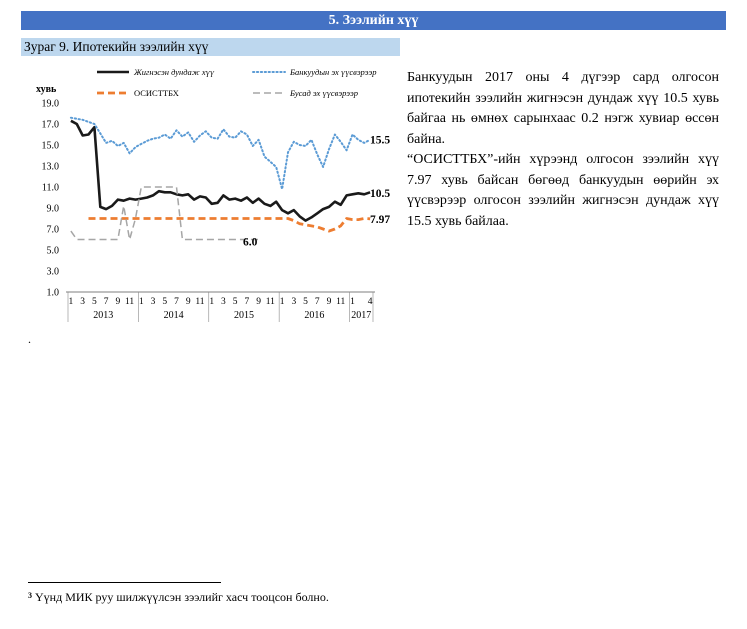 This screenshot has width=747, height=629. What do you see at coordinates (53, 209) in the screenshot?
I see `y-tick-label: 9.0` at bounding box center [53, 209].